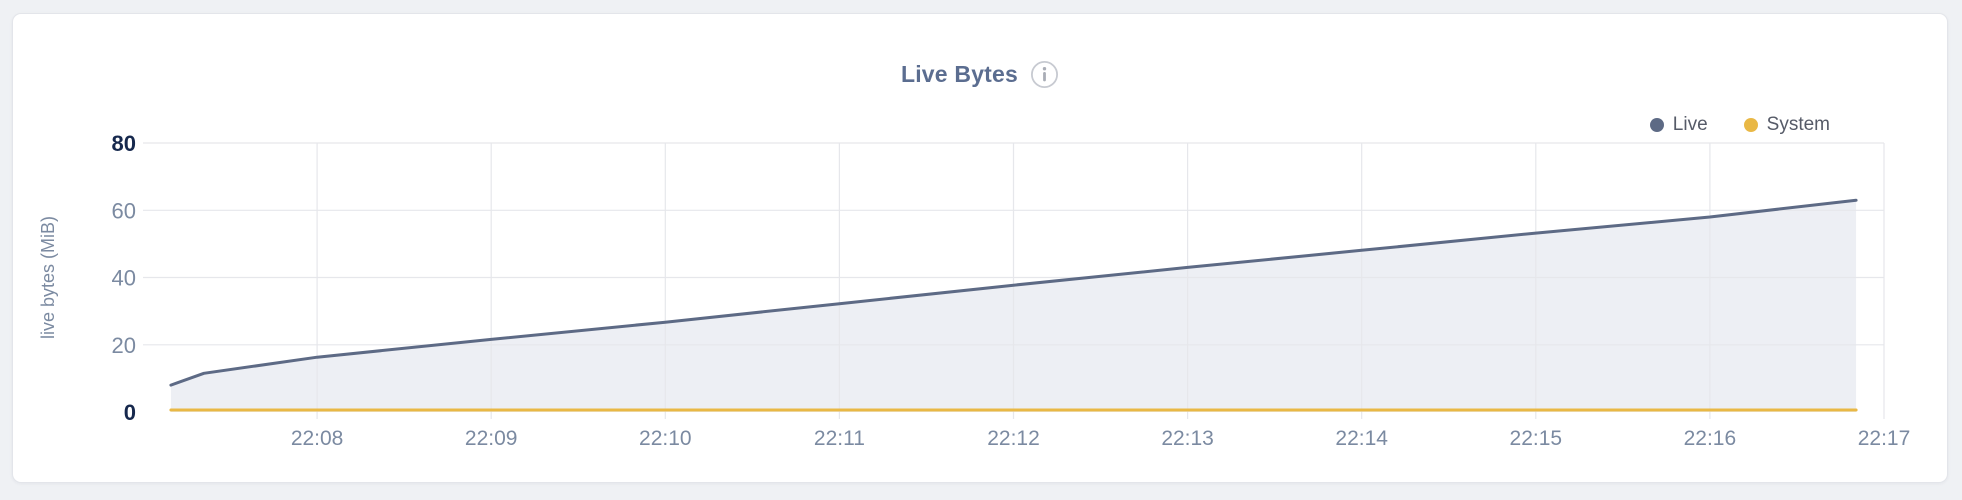 This screenshot has height=500, width=1962. What do you see at coordinates (1739, 125) in the screenshot?
I see `chart-legend: Live System` at bounding box center [1739, 125].